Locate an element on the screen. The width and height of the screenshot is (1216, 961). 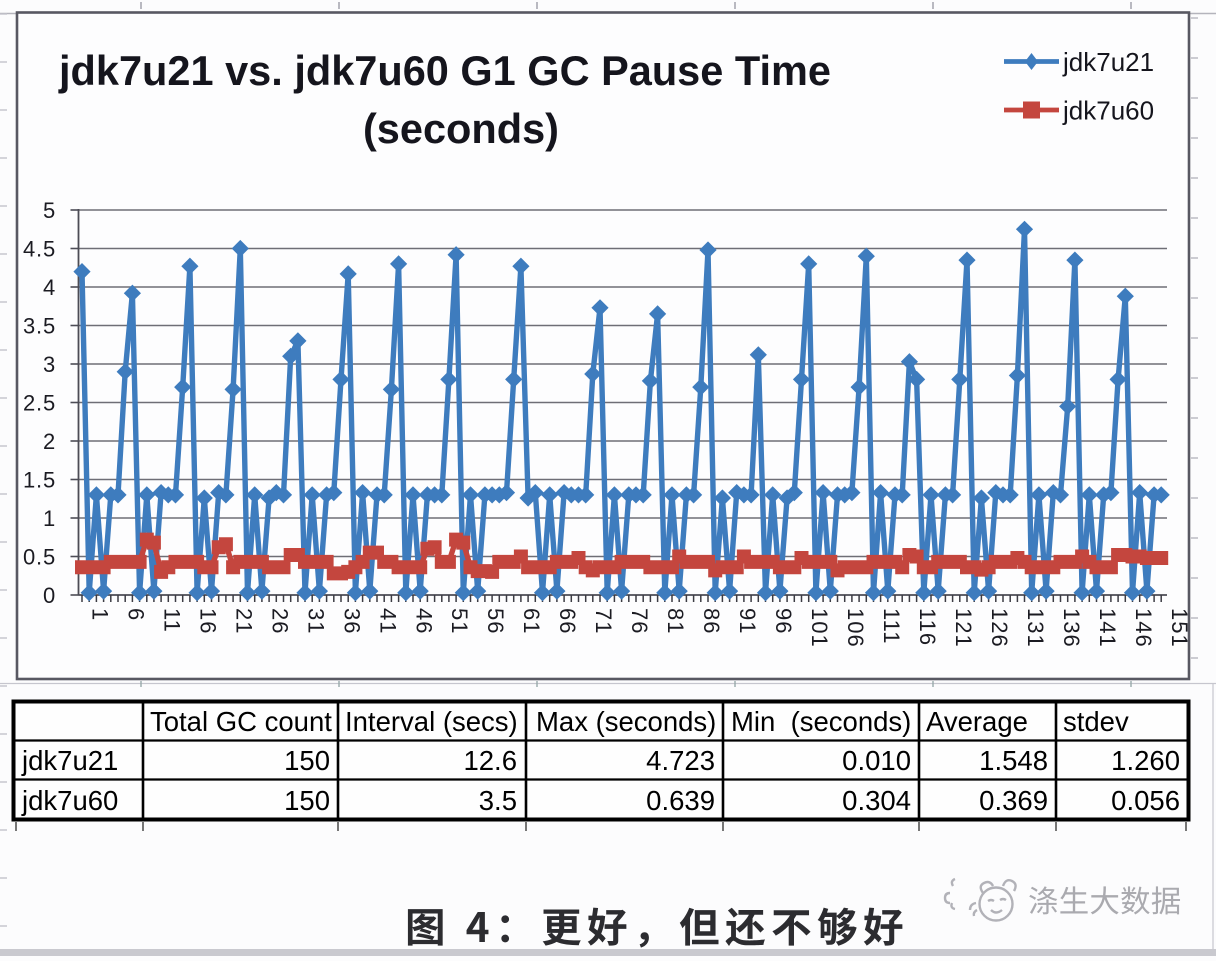
svg-text: 51 is located at coordinates (459, 621).